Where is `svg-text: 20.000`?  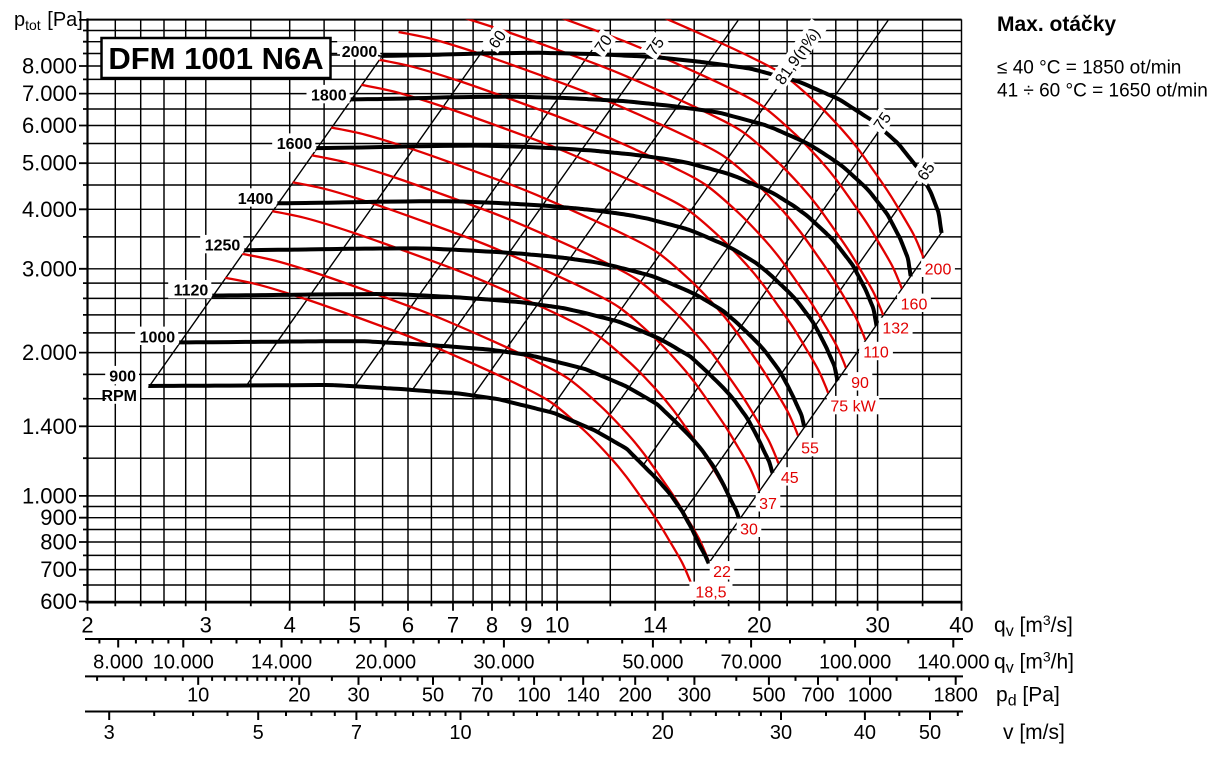 svg-text: 20.000 is located at coordinates (385, 663).